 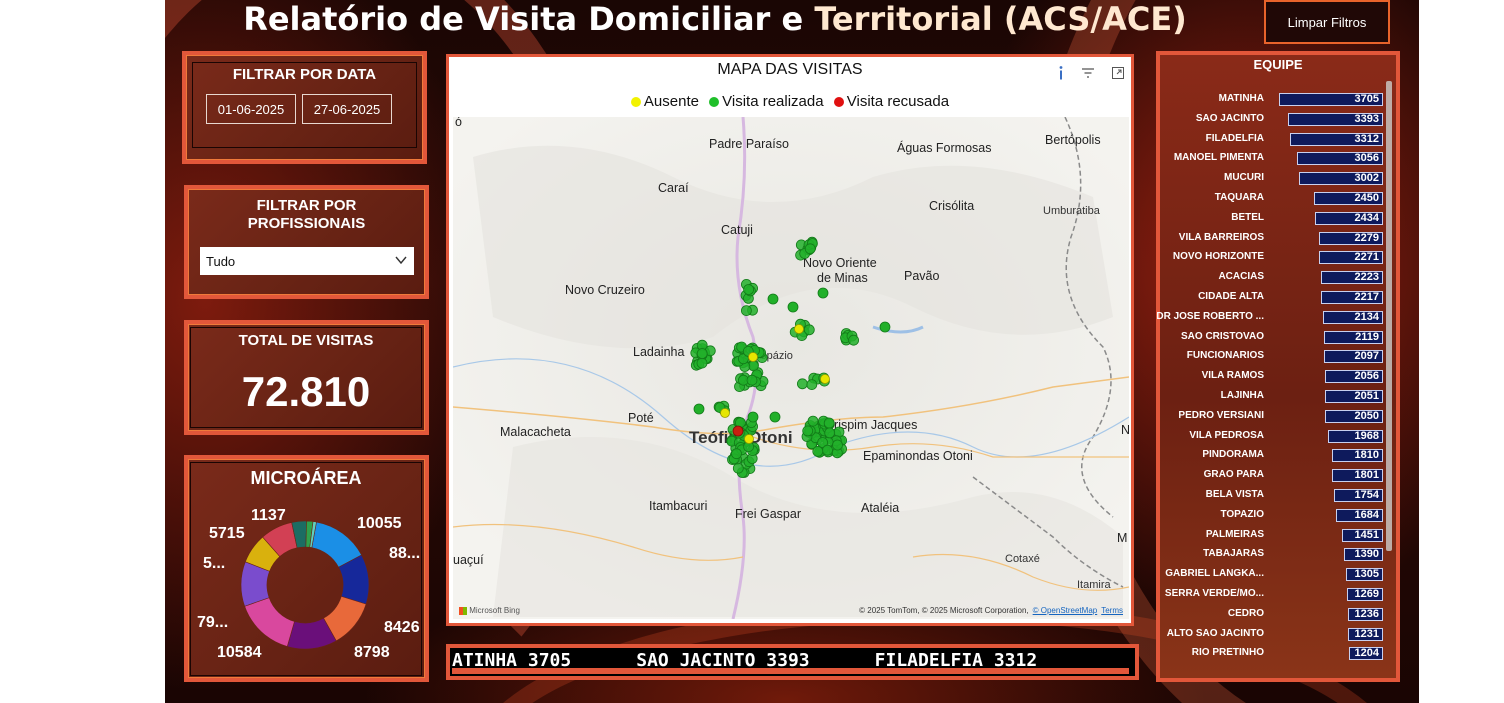 What do you see at coordinates (1229, 118) in the screenshot?
I see `team-row-name: SAO JACINTO` at bounding box center [1229, 118].